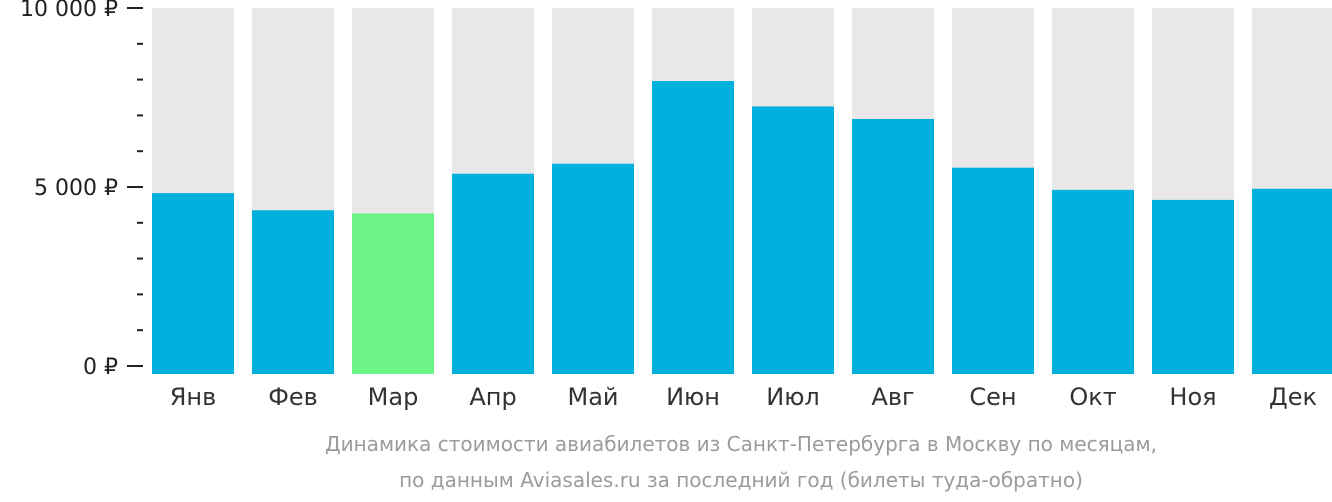 Image resolution: width=1332 pixels, height=502 pixels. What do you see at coordinates (693, 397) in the screenshot?
I see `x-tick-label: Июн` at bounding box center [693, 397].